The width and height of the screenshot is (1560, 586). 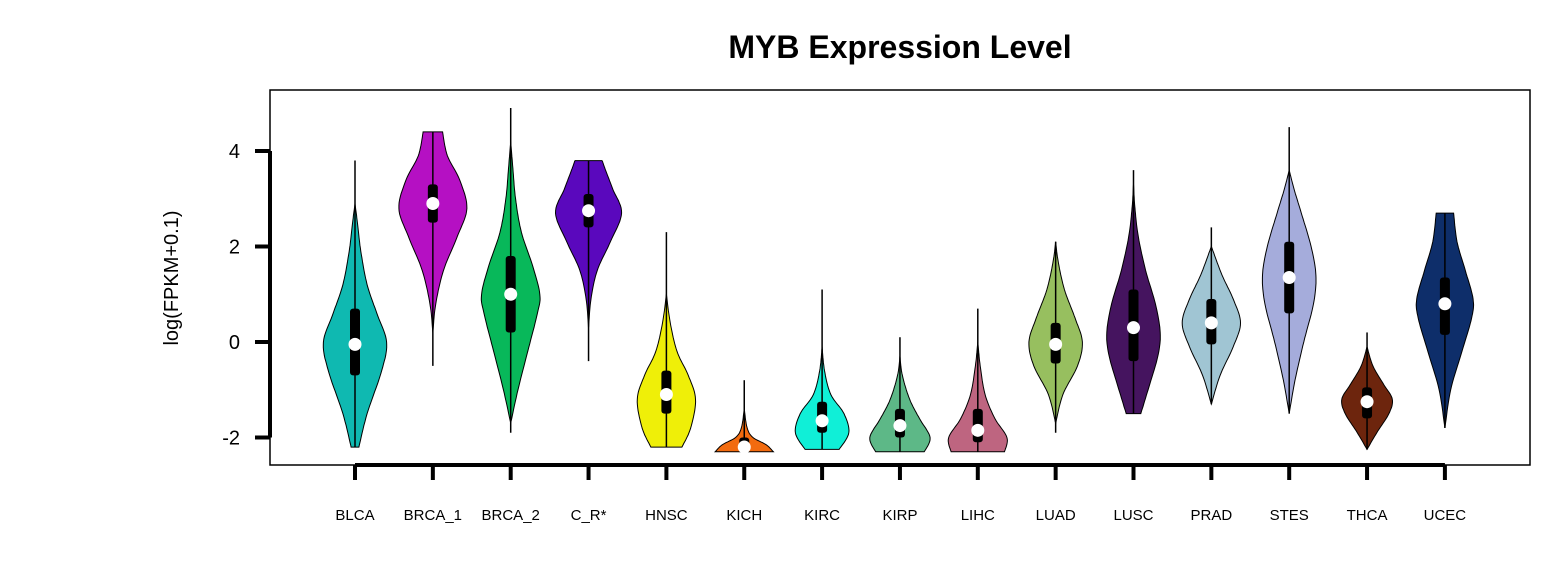 I want to click on violin-luad, so click(x=1055, y=337).